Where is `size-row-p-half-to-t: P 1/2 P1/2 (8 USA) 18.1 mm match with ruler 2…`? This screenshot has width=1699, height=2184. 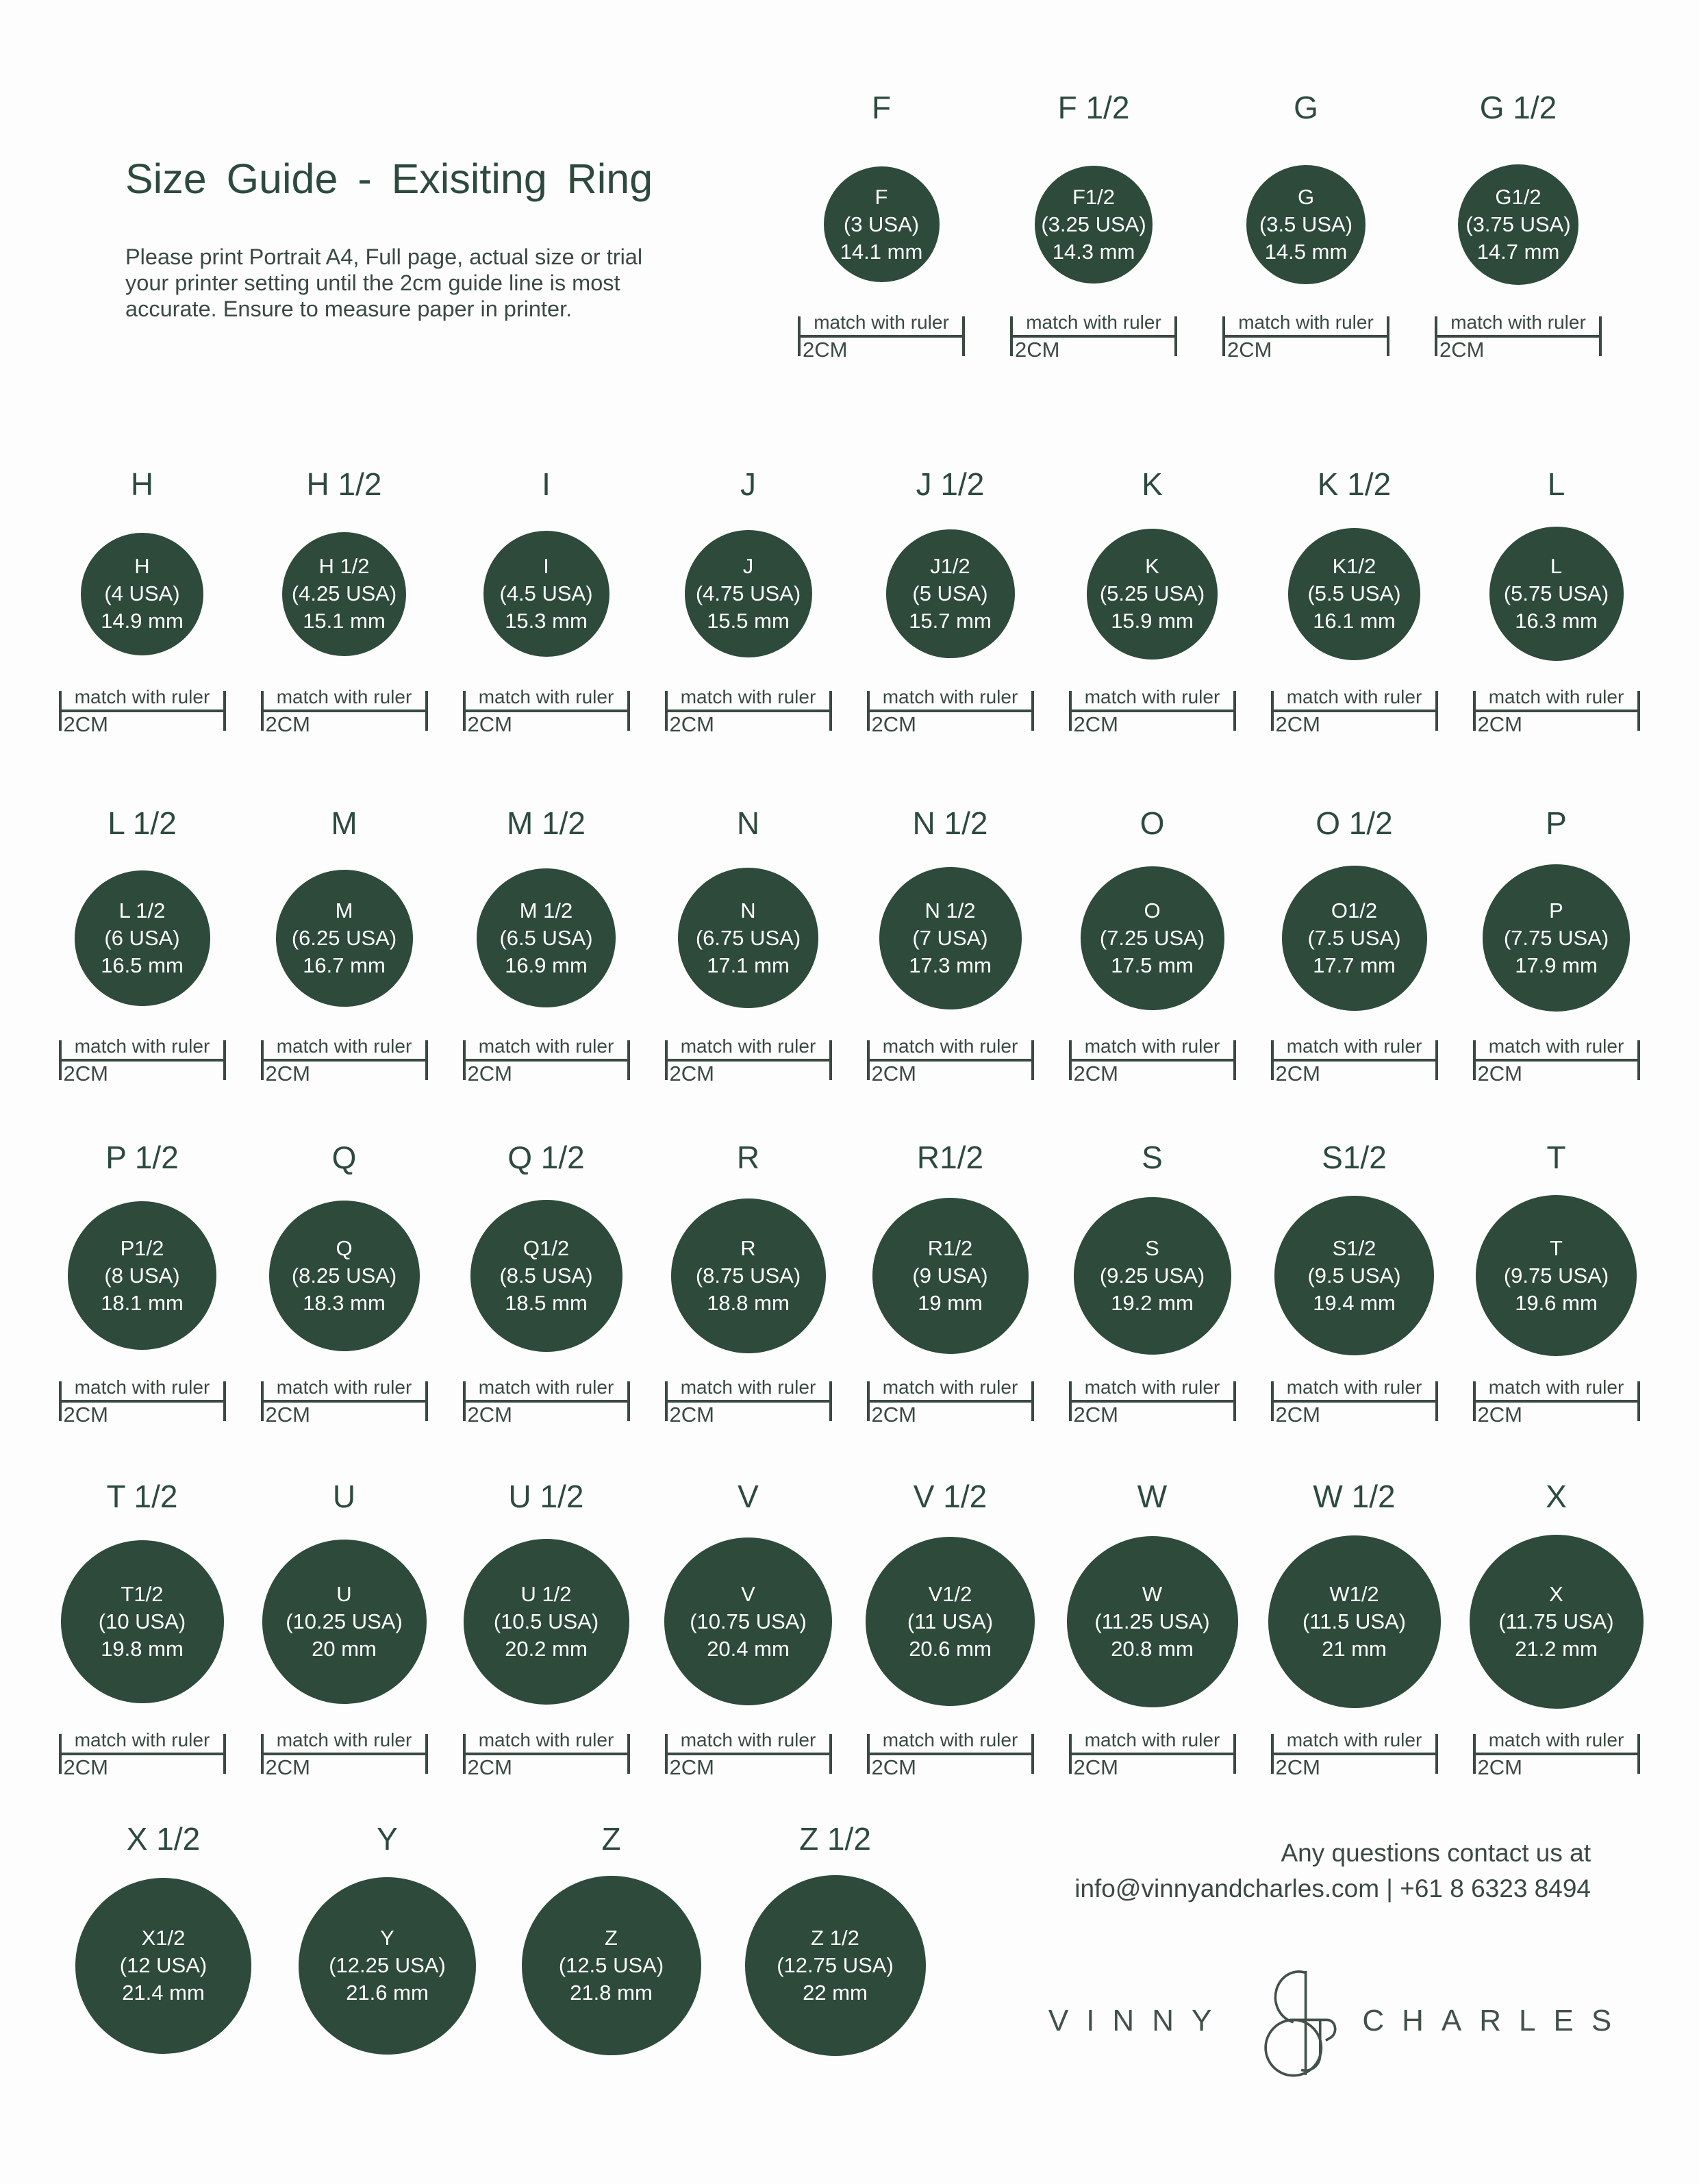
size-row-p-half-to-t: P 1/2 P1/2 (8 USA) 18.1 mm match with ruler 2… is located at coordinates (849, 1280).